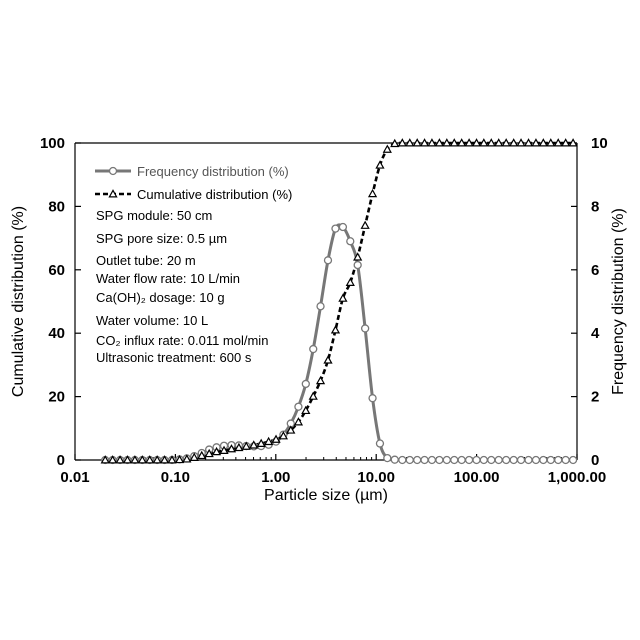 This screenshot has width=640, height=640. I want to click on x-axis-label: Particle size (µm), so click(326, 495).